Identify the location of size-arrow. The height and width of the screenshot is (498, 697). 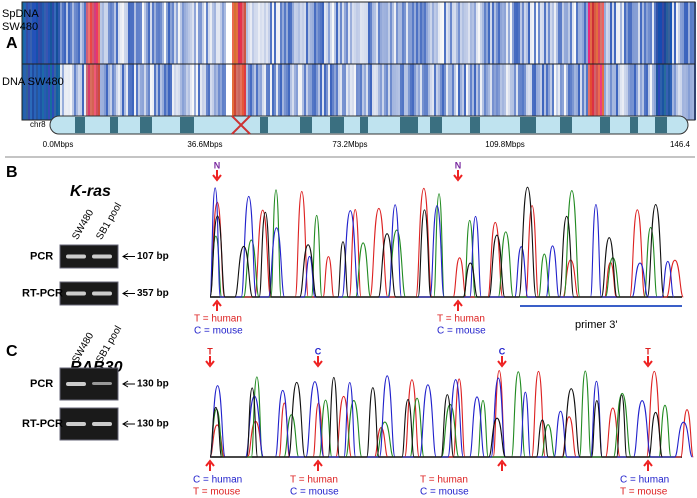
(128, 384).